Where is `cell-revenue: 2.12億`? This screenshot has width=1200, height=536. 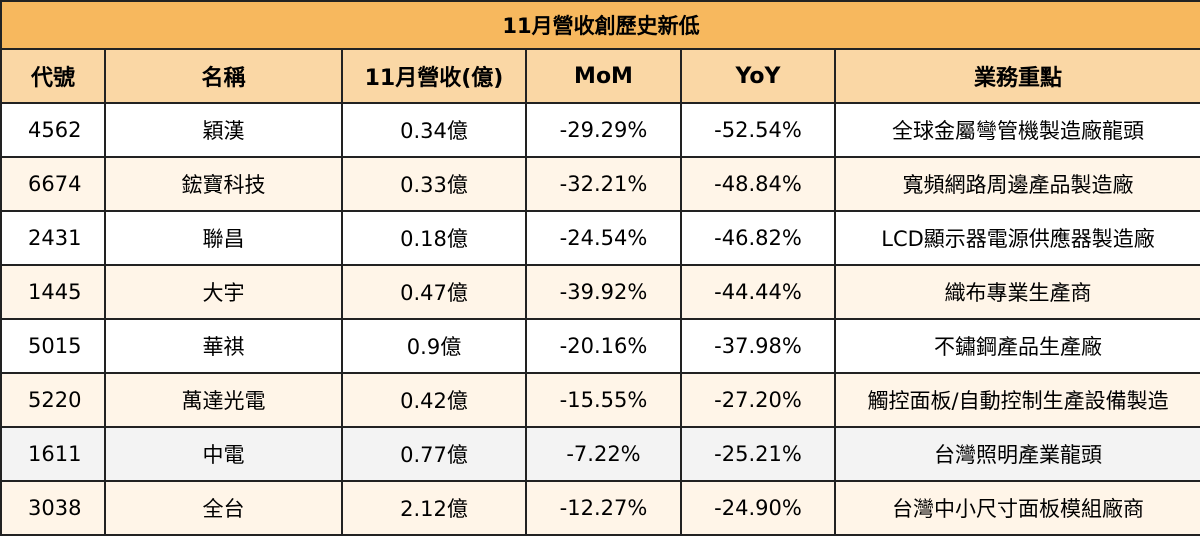 cell-revenue: 2.12億 is located at coordinates (434, 508).